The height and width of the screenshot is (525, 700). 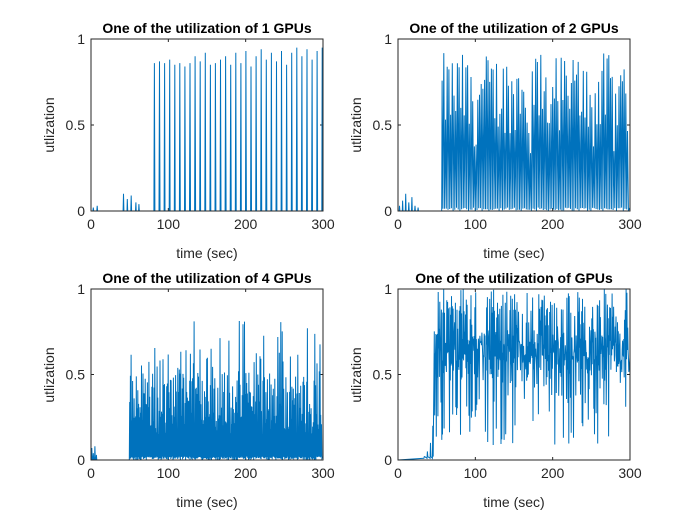 What do you see at coordinates (206, 28) in the screenshot?
I see `subplot-title: One of the utilization of 1 GPUs` at bounding box center [206, 28].